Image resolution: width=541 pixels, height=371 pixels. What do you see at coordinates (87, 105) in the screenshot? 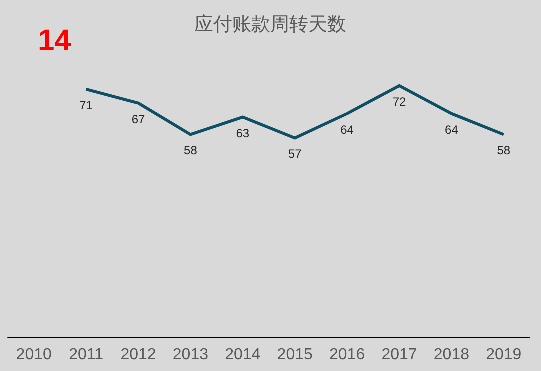
I see `data-label: 71` at bounding box center [87, 105].